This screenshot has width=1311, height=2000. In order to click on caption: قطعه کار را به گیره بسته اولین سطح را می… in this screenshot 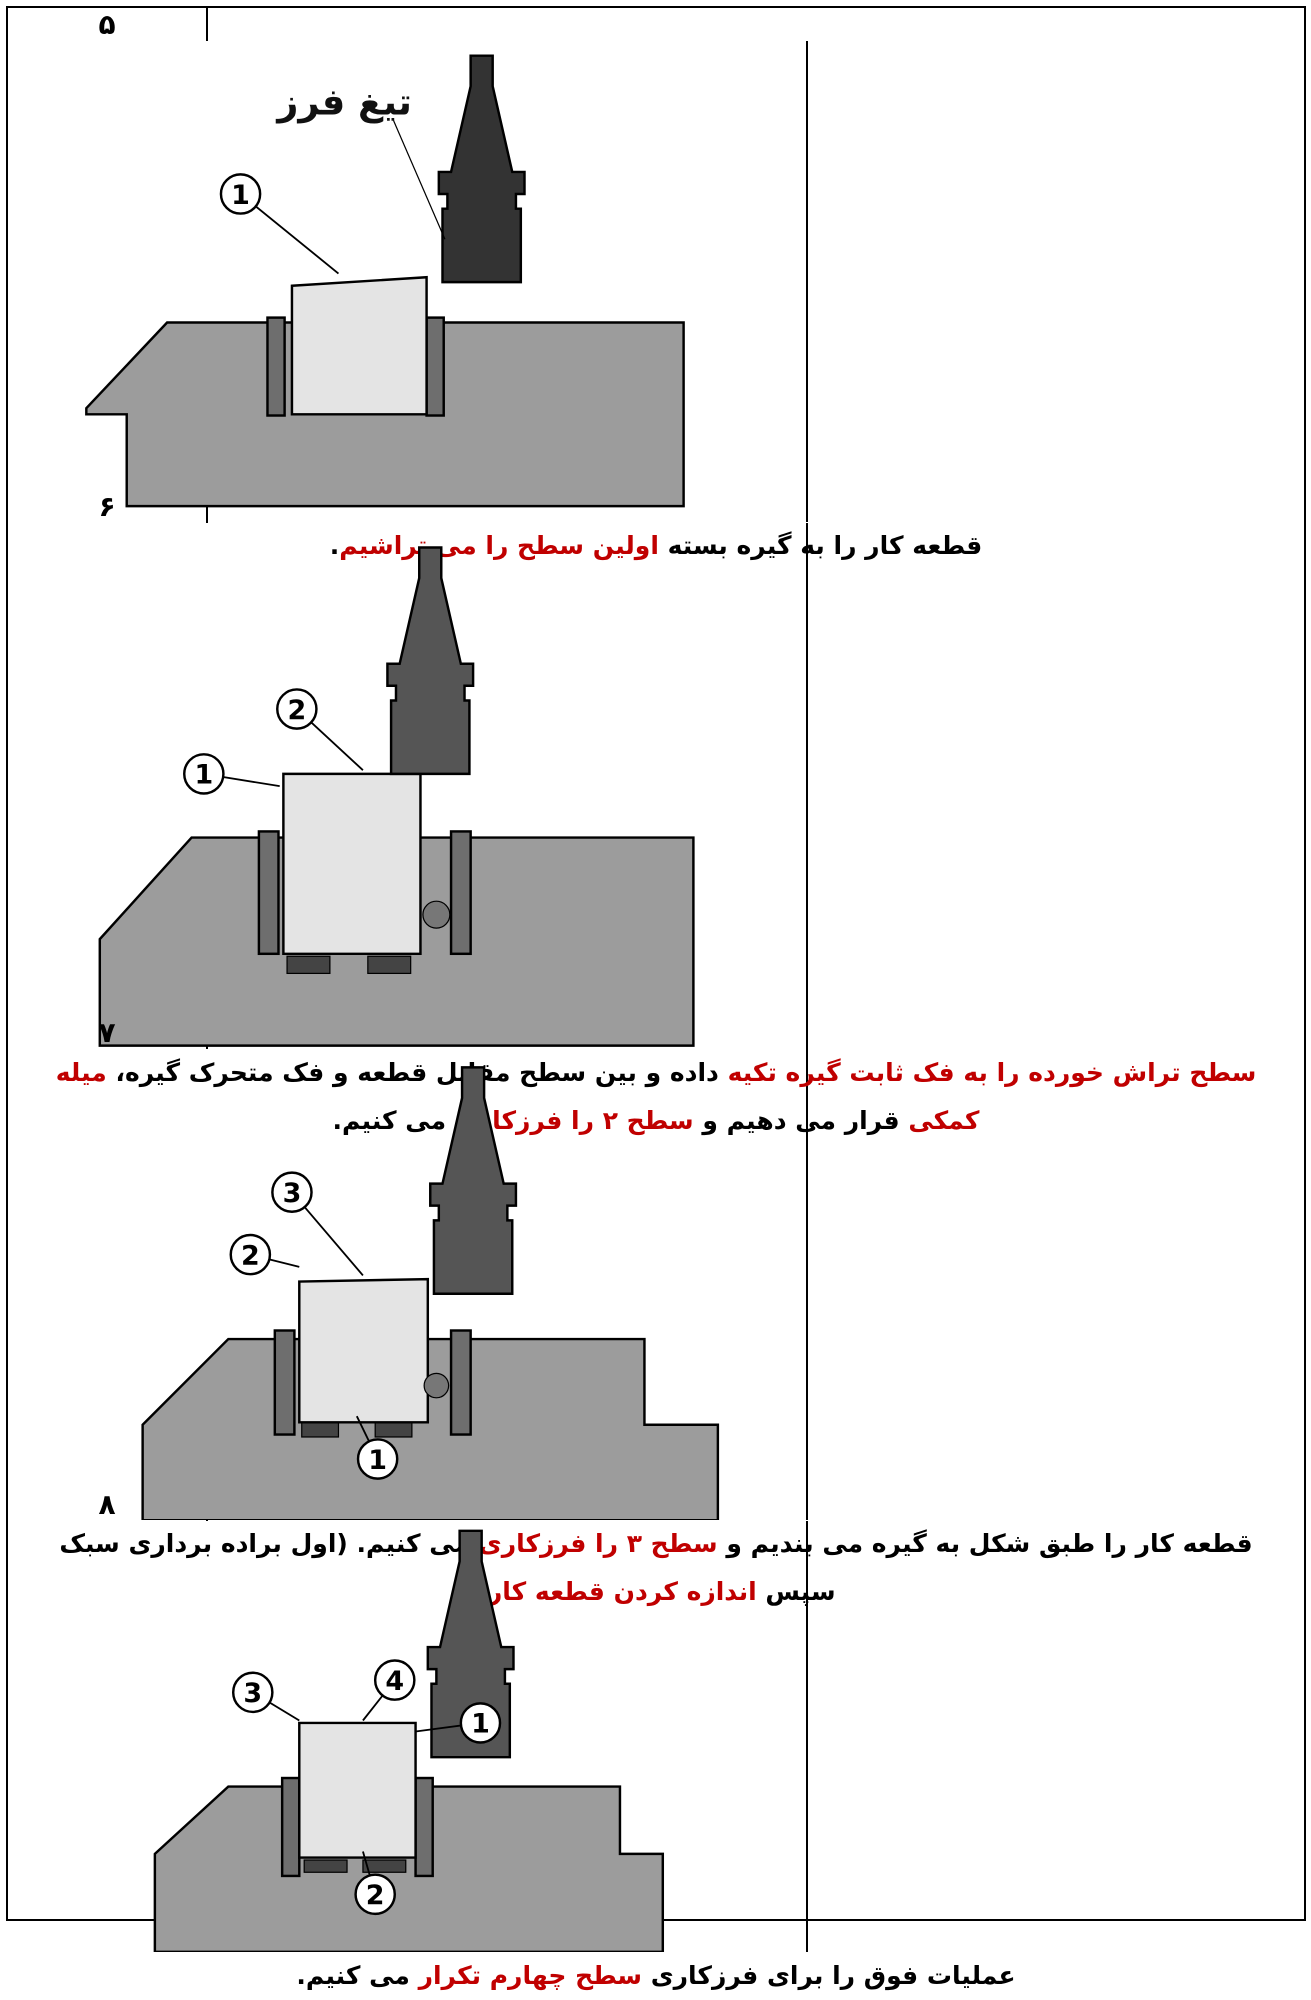, I will do `click(656, 546)`.